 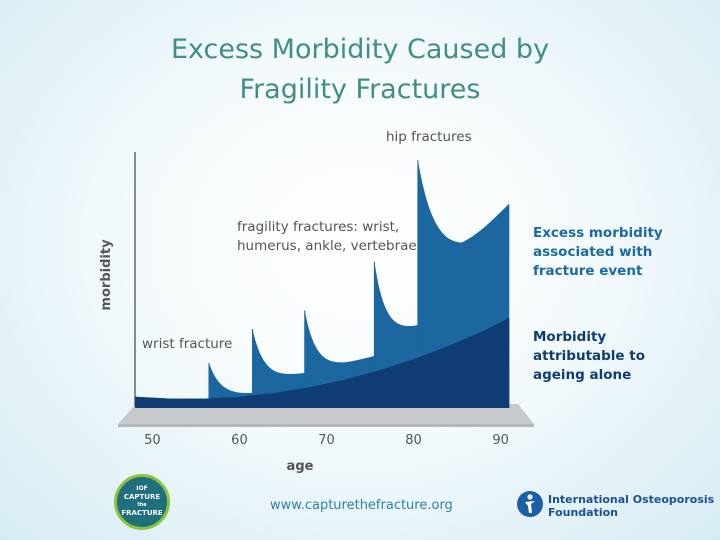 What do you see at coordinates (583, 512) in the screenshot?
I see `iof-name-line2: Foundation` at bounding box center [583, 512].